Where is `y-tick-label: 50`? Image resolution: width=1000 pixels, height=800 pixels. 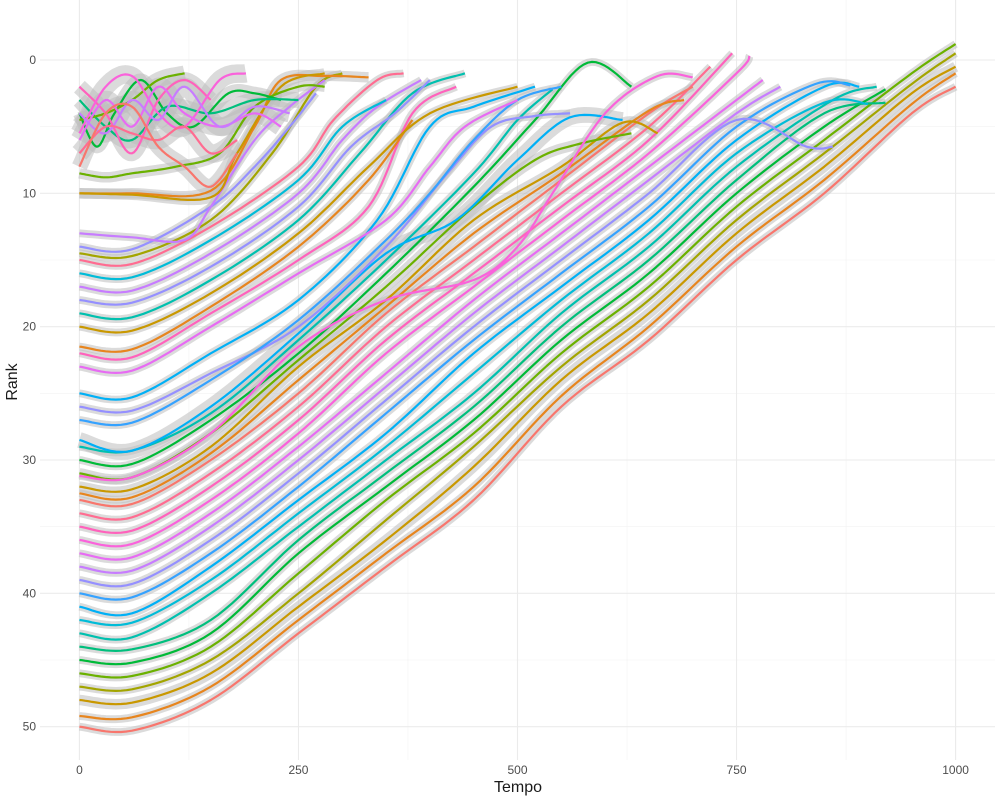
y-tick-label: 50 is located at coordinates (30, 727).